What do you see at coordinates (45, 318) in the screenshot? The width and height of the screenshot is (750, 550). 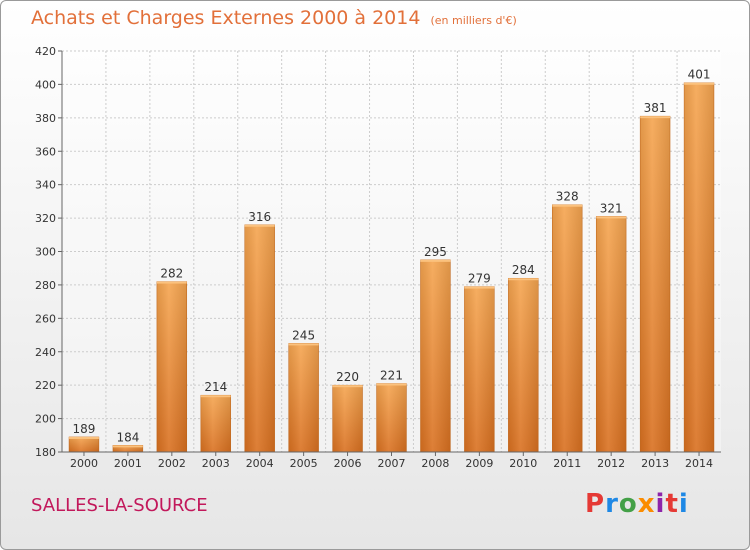 I see `y-tick-label: 260` at bounding box center [45, 318].